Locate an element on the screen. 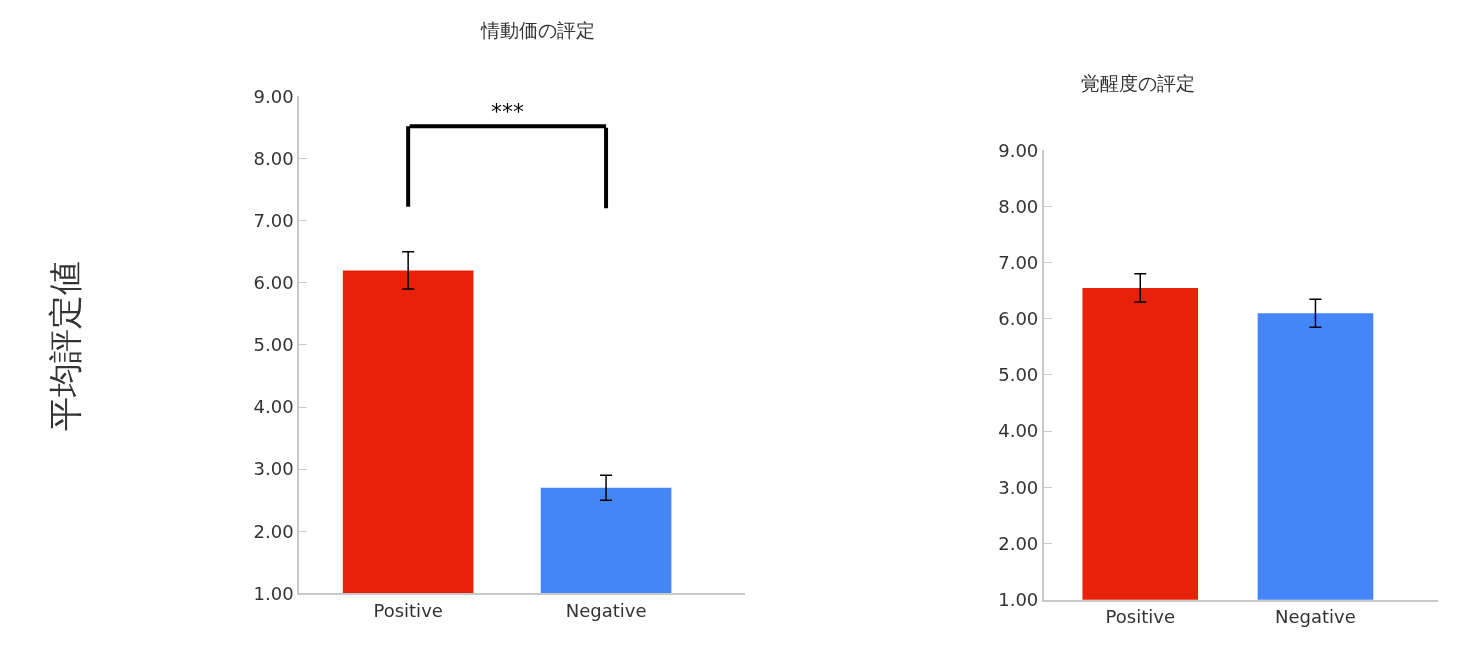 Image resolution: width=1460 pixels, height=654 pixels. annotation: *** is located at coordinates (507, 111).